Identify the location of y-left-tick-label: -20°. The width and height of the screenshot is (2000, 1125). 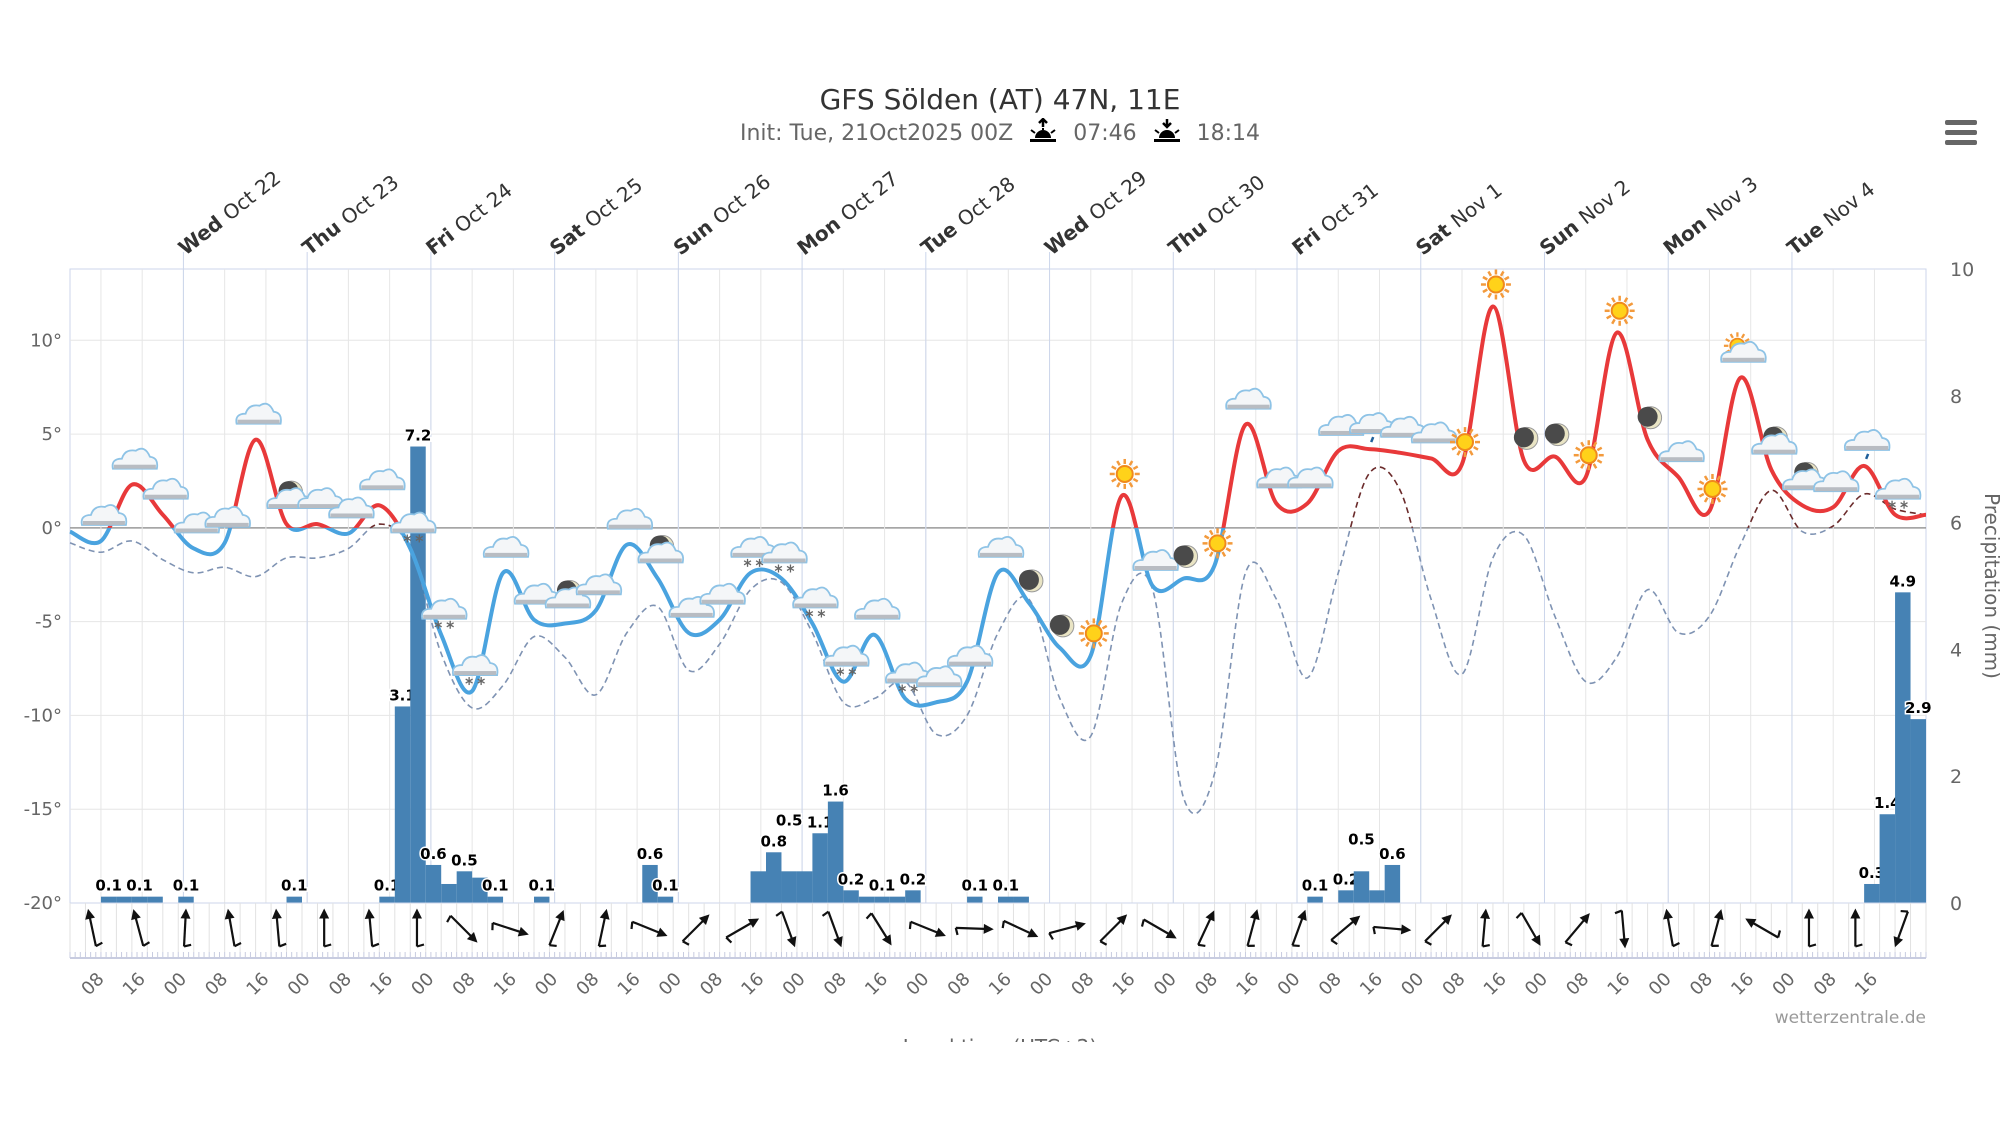
(43, 903).